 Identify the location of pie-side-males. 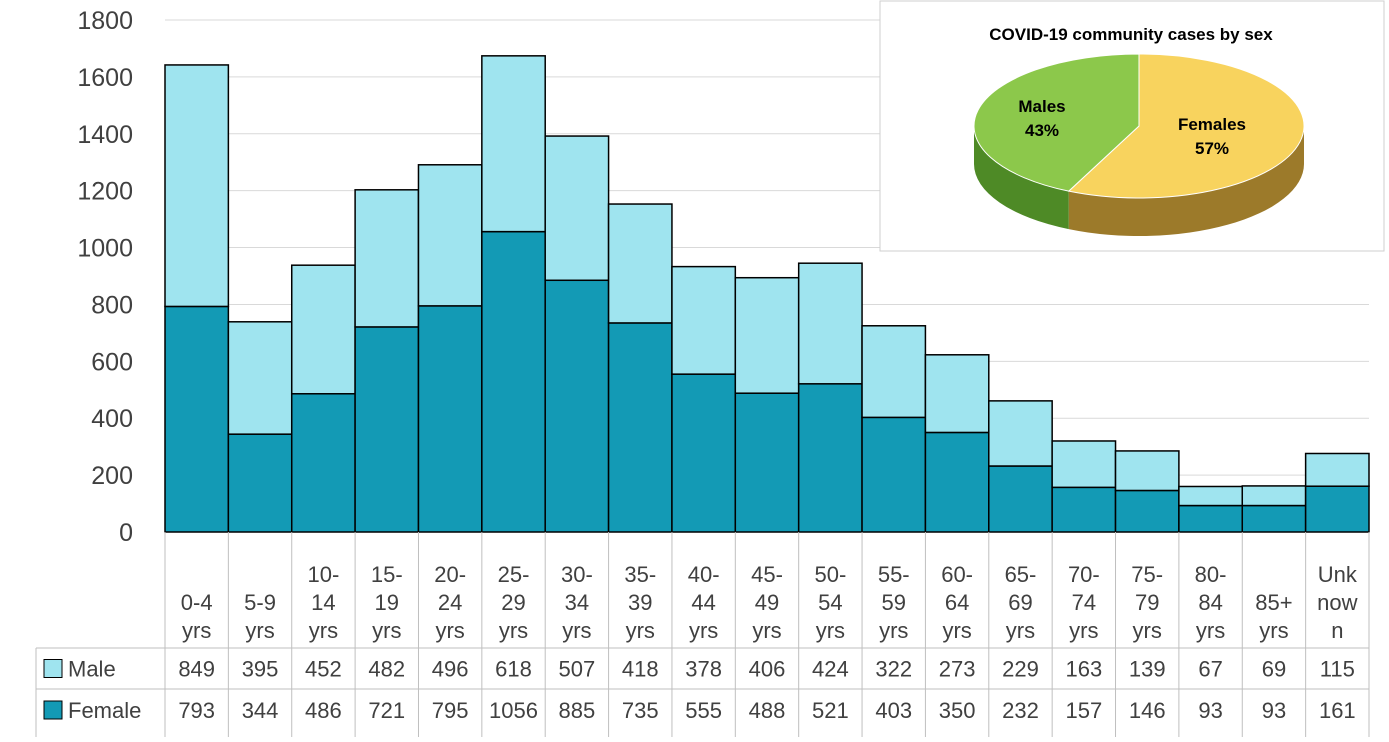
(1021, 178).